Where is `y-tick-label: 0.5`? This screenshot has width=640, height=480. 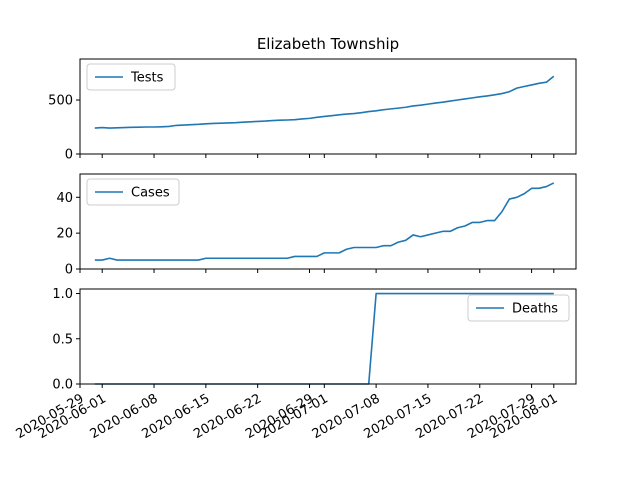 y-tick-label: 0.5 is located at coordinates (62, 339).